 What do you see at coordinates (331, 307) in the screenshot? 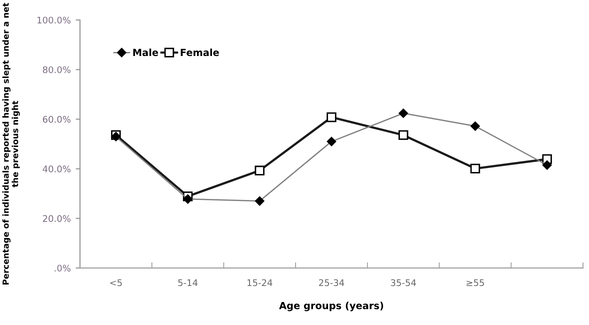
I see `x-axis-title: Age groups (years)` at bounding box center [331, 307].